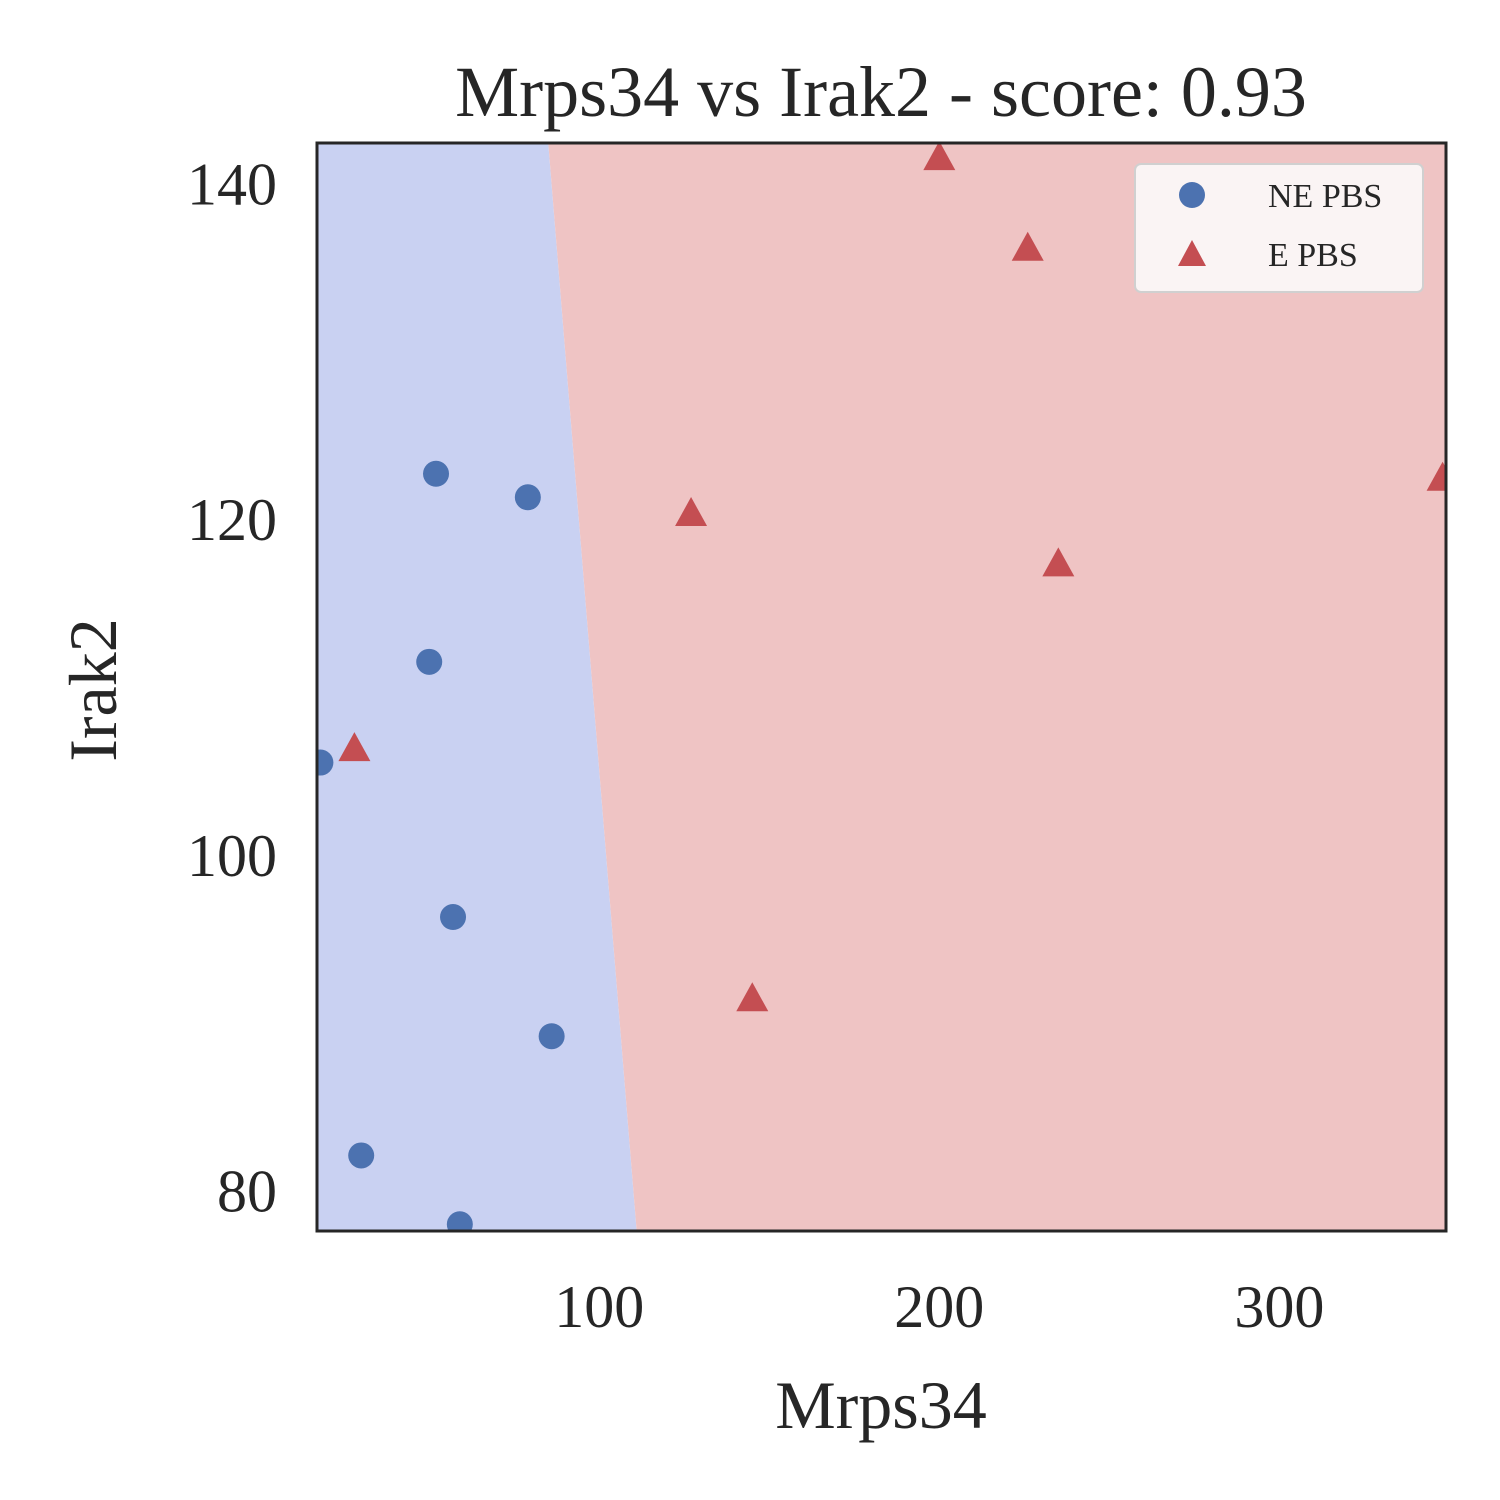 The height and width of the screenshot is (1500, 1500). What do you see at coordinates (232, 520) in the screenshot?
I see `y-tick-label-120: 120` at bounding box center [232, 520].